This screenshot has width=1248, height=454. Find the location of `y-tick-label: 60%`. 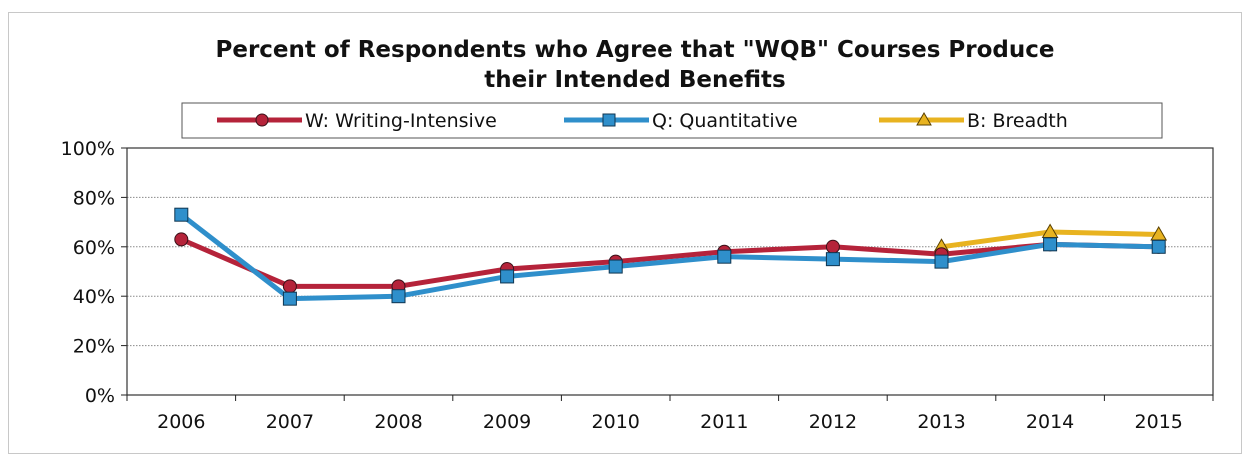

y-tick-label: 60% is located at coordinates (94, 248).